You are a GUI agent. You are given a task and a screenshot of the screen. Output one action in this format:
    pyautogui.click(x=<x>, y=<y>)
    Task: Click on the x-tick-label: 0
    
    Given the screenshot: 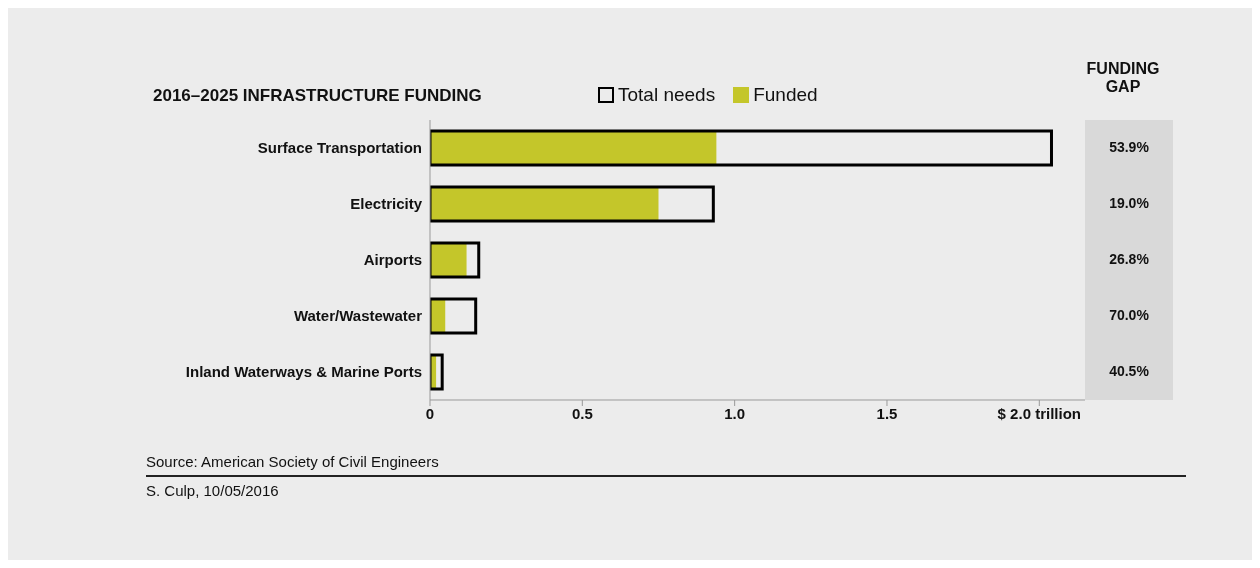 What is the action you would take?
    pyautogui.click(x=430, y=413)
    